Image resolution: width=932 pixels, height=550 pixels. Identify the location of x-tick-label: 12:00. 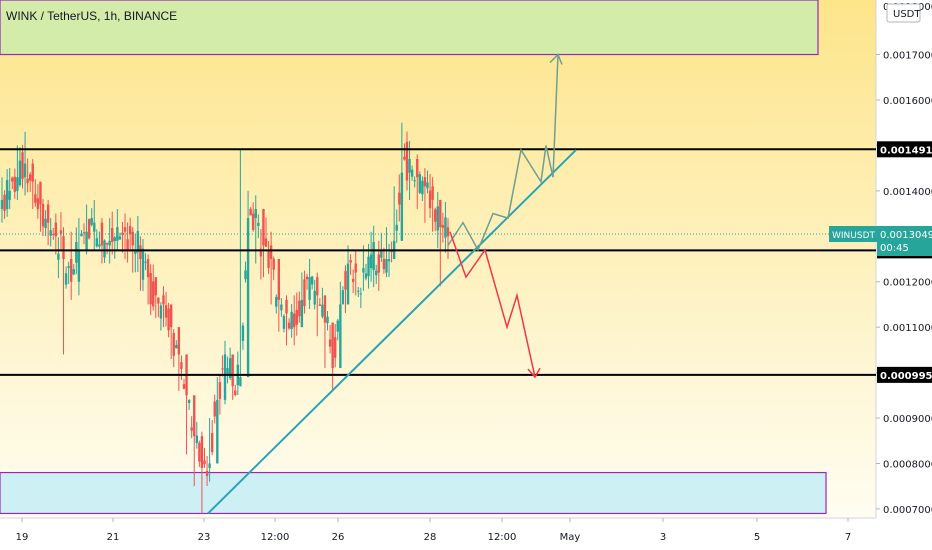
(502, 537).